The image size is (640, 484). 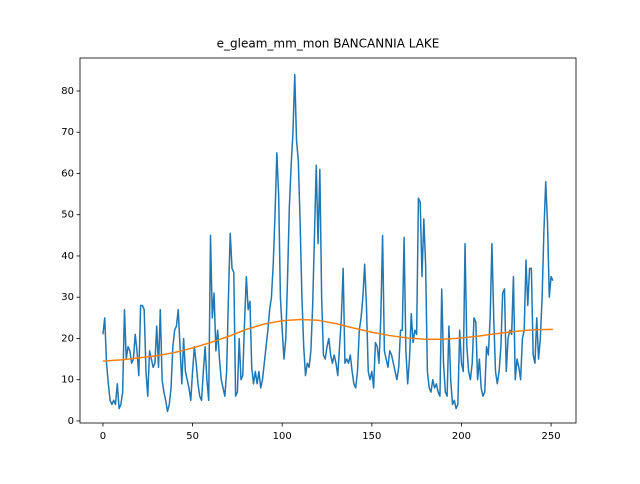 What do you see at coordinates (67, 91) in the screenshot?
I see `y-tick-label: 80` at bounding box center [67, 91].